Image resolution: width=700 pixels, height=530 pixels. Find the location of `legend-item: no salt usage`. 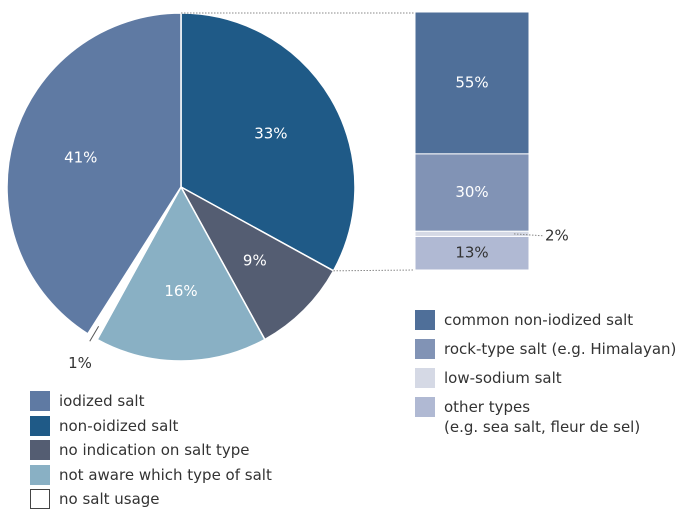

legend-item: no salt usage is located at coordinates (95, 499).